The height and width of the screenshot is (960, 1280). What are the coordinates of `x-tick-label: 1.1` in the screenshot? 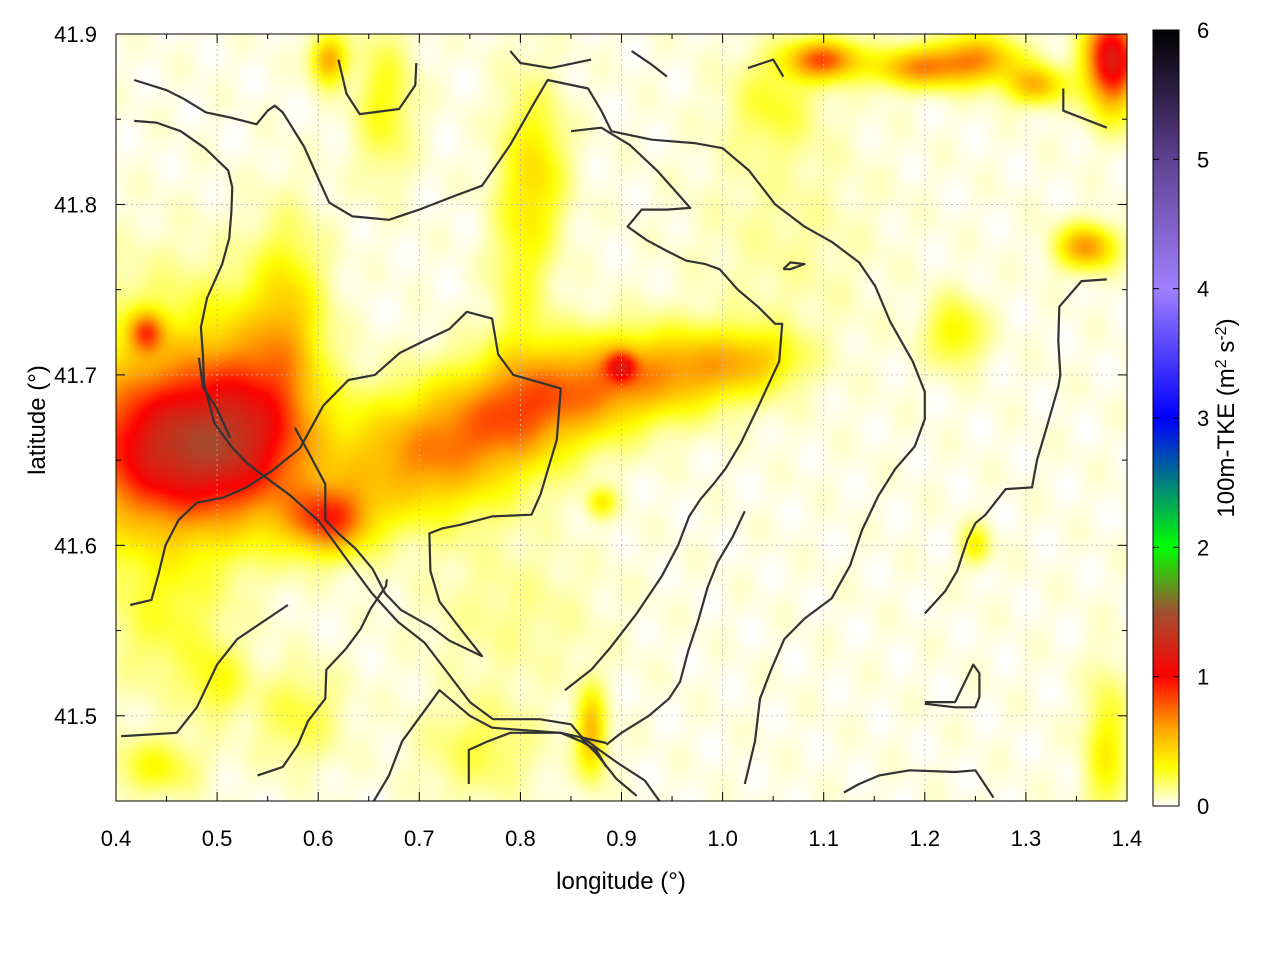 It's located at (823, 838).